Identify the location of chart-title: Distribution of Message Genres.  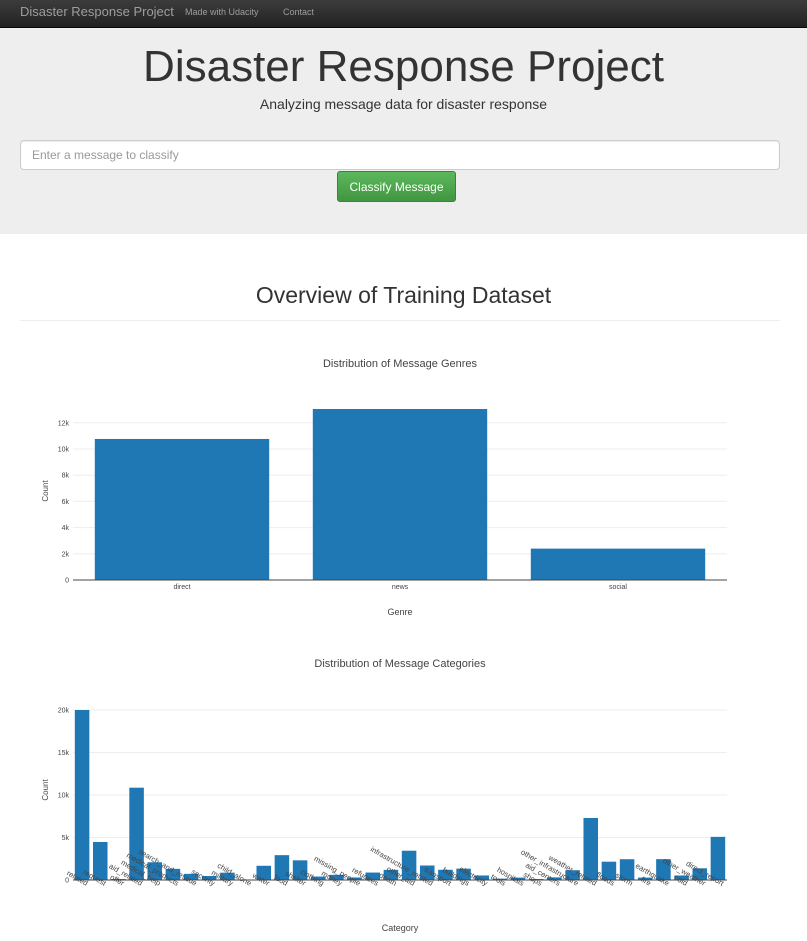
(400, 364).